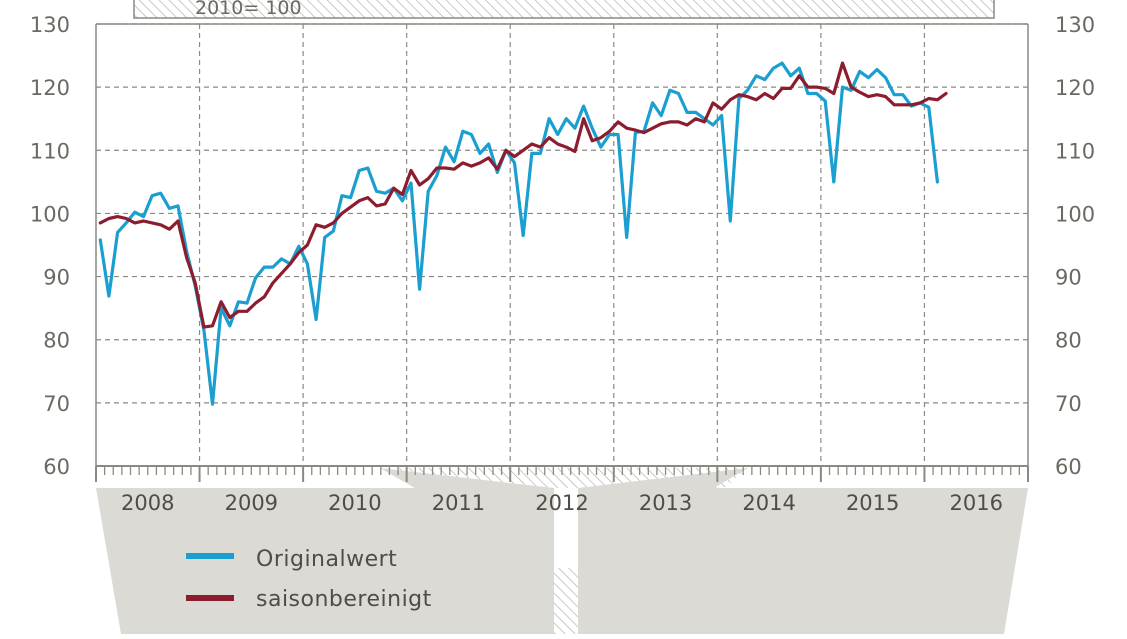  I want to click on legend-panel-right-notch, so click(663, 518).